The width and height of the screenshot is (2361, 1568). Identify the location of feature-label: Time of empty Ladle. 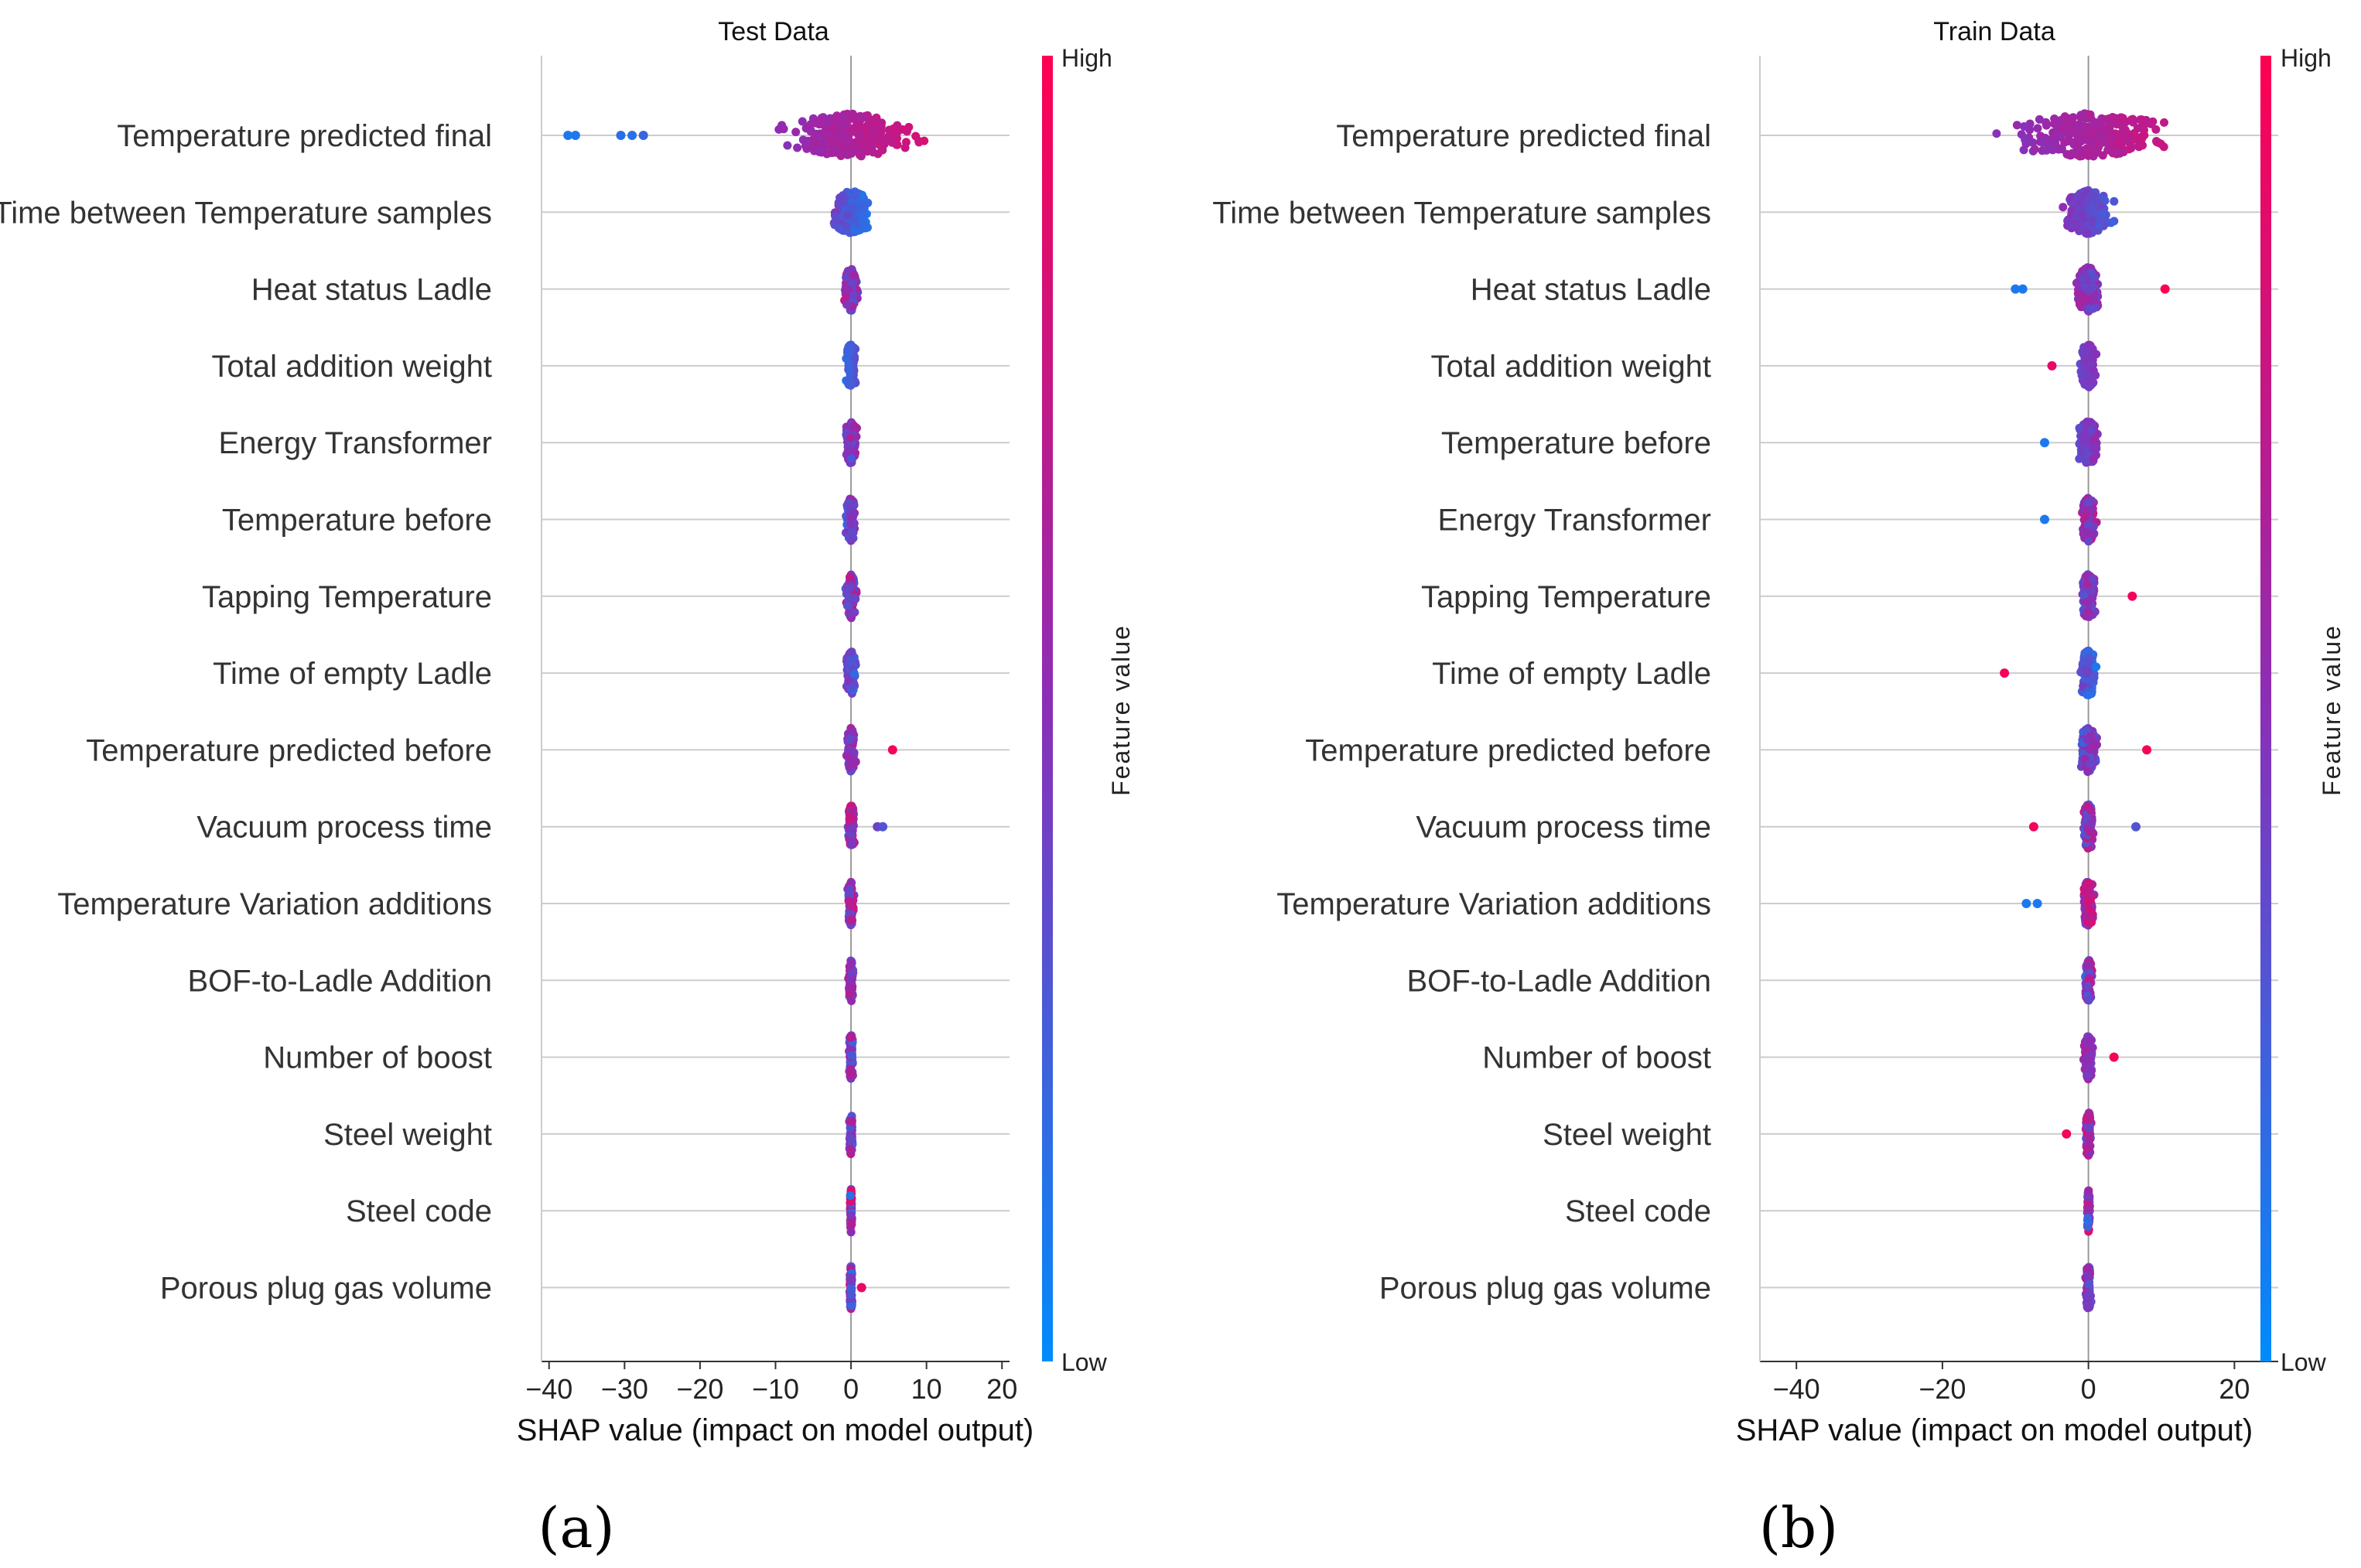
(352, 674).